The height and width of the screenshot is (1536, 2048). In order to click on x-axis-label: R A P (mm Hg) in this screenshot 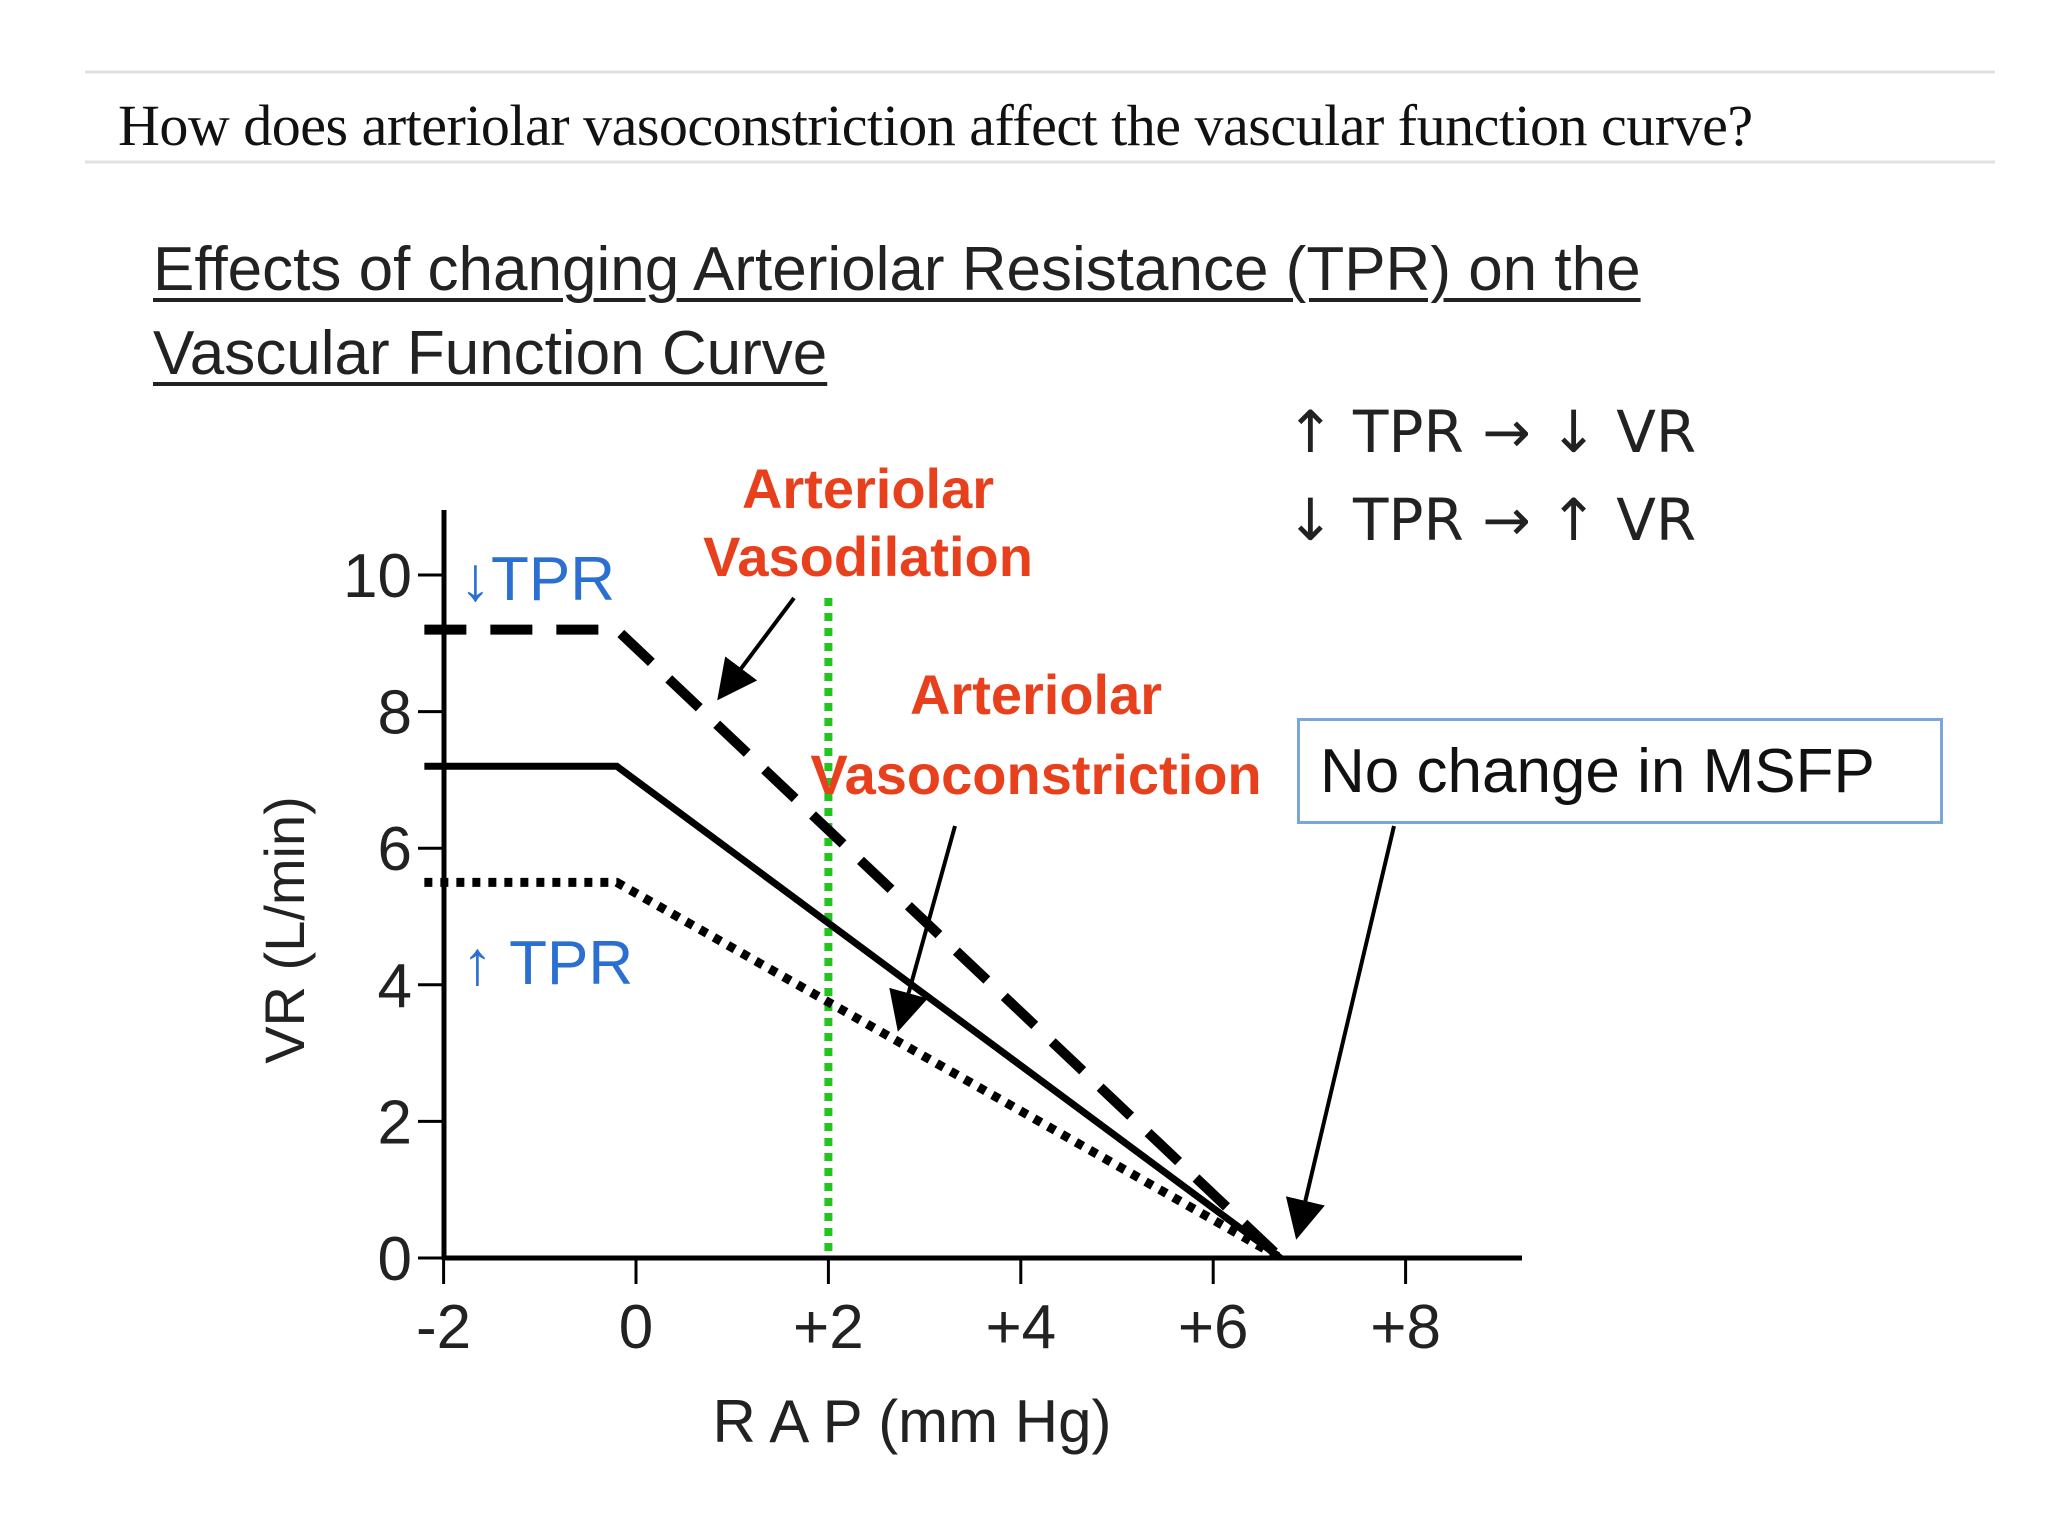, I will do `click(912, 1421)`.